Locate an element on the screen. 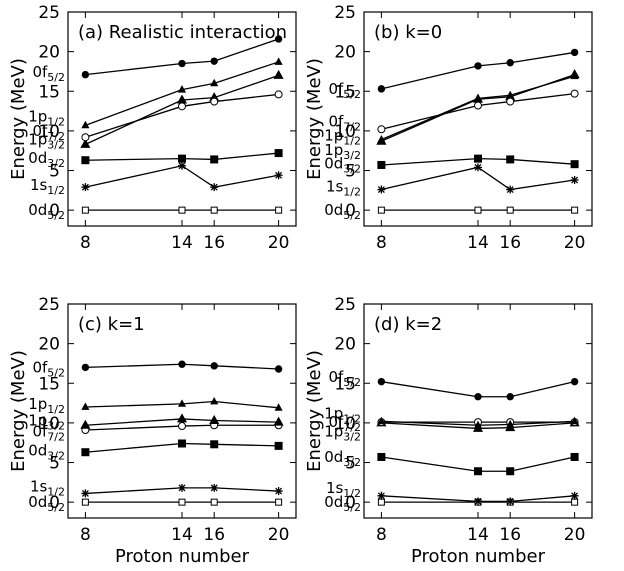  level-label: 0d3/2 is located at coordinates (46, 159).